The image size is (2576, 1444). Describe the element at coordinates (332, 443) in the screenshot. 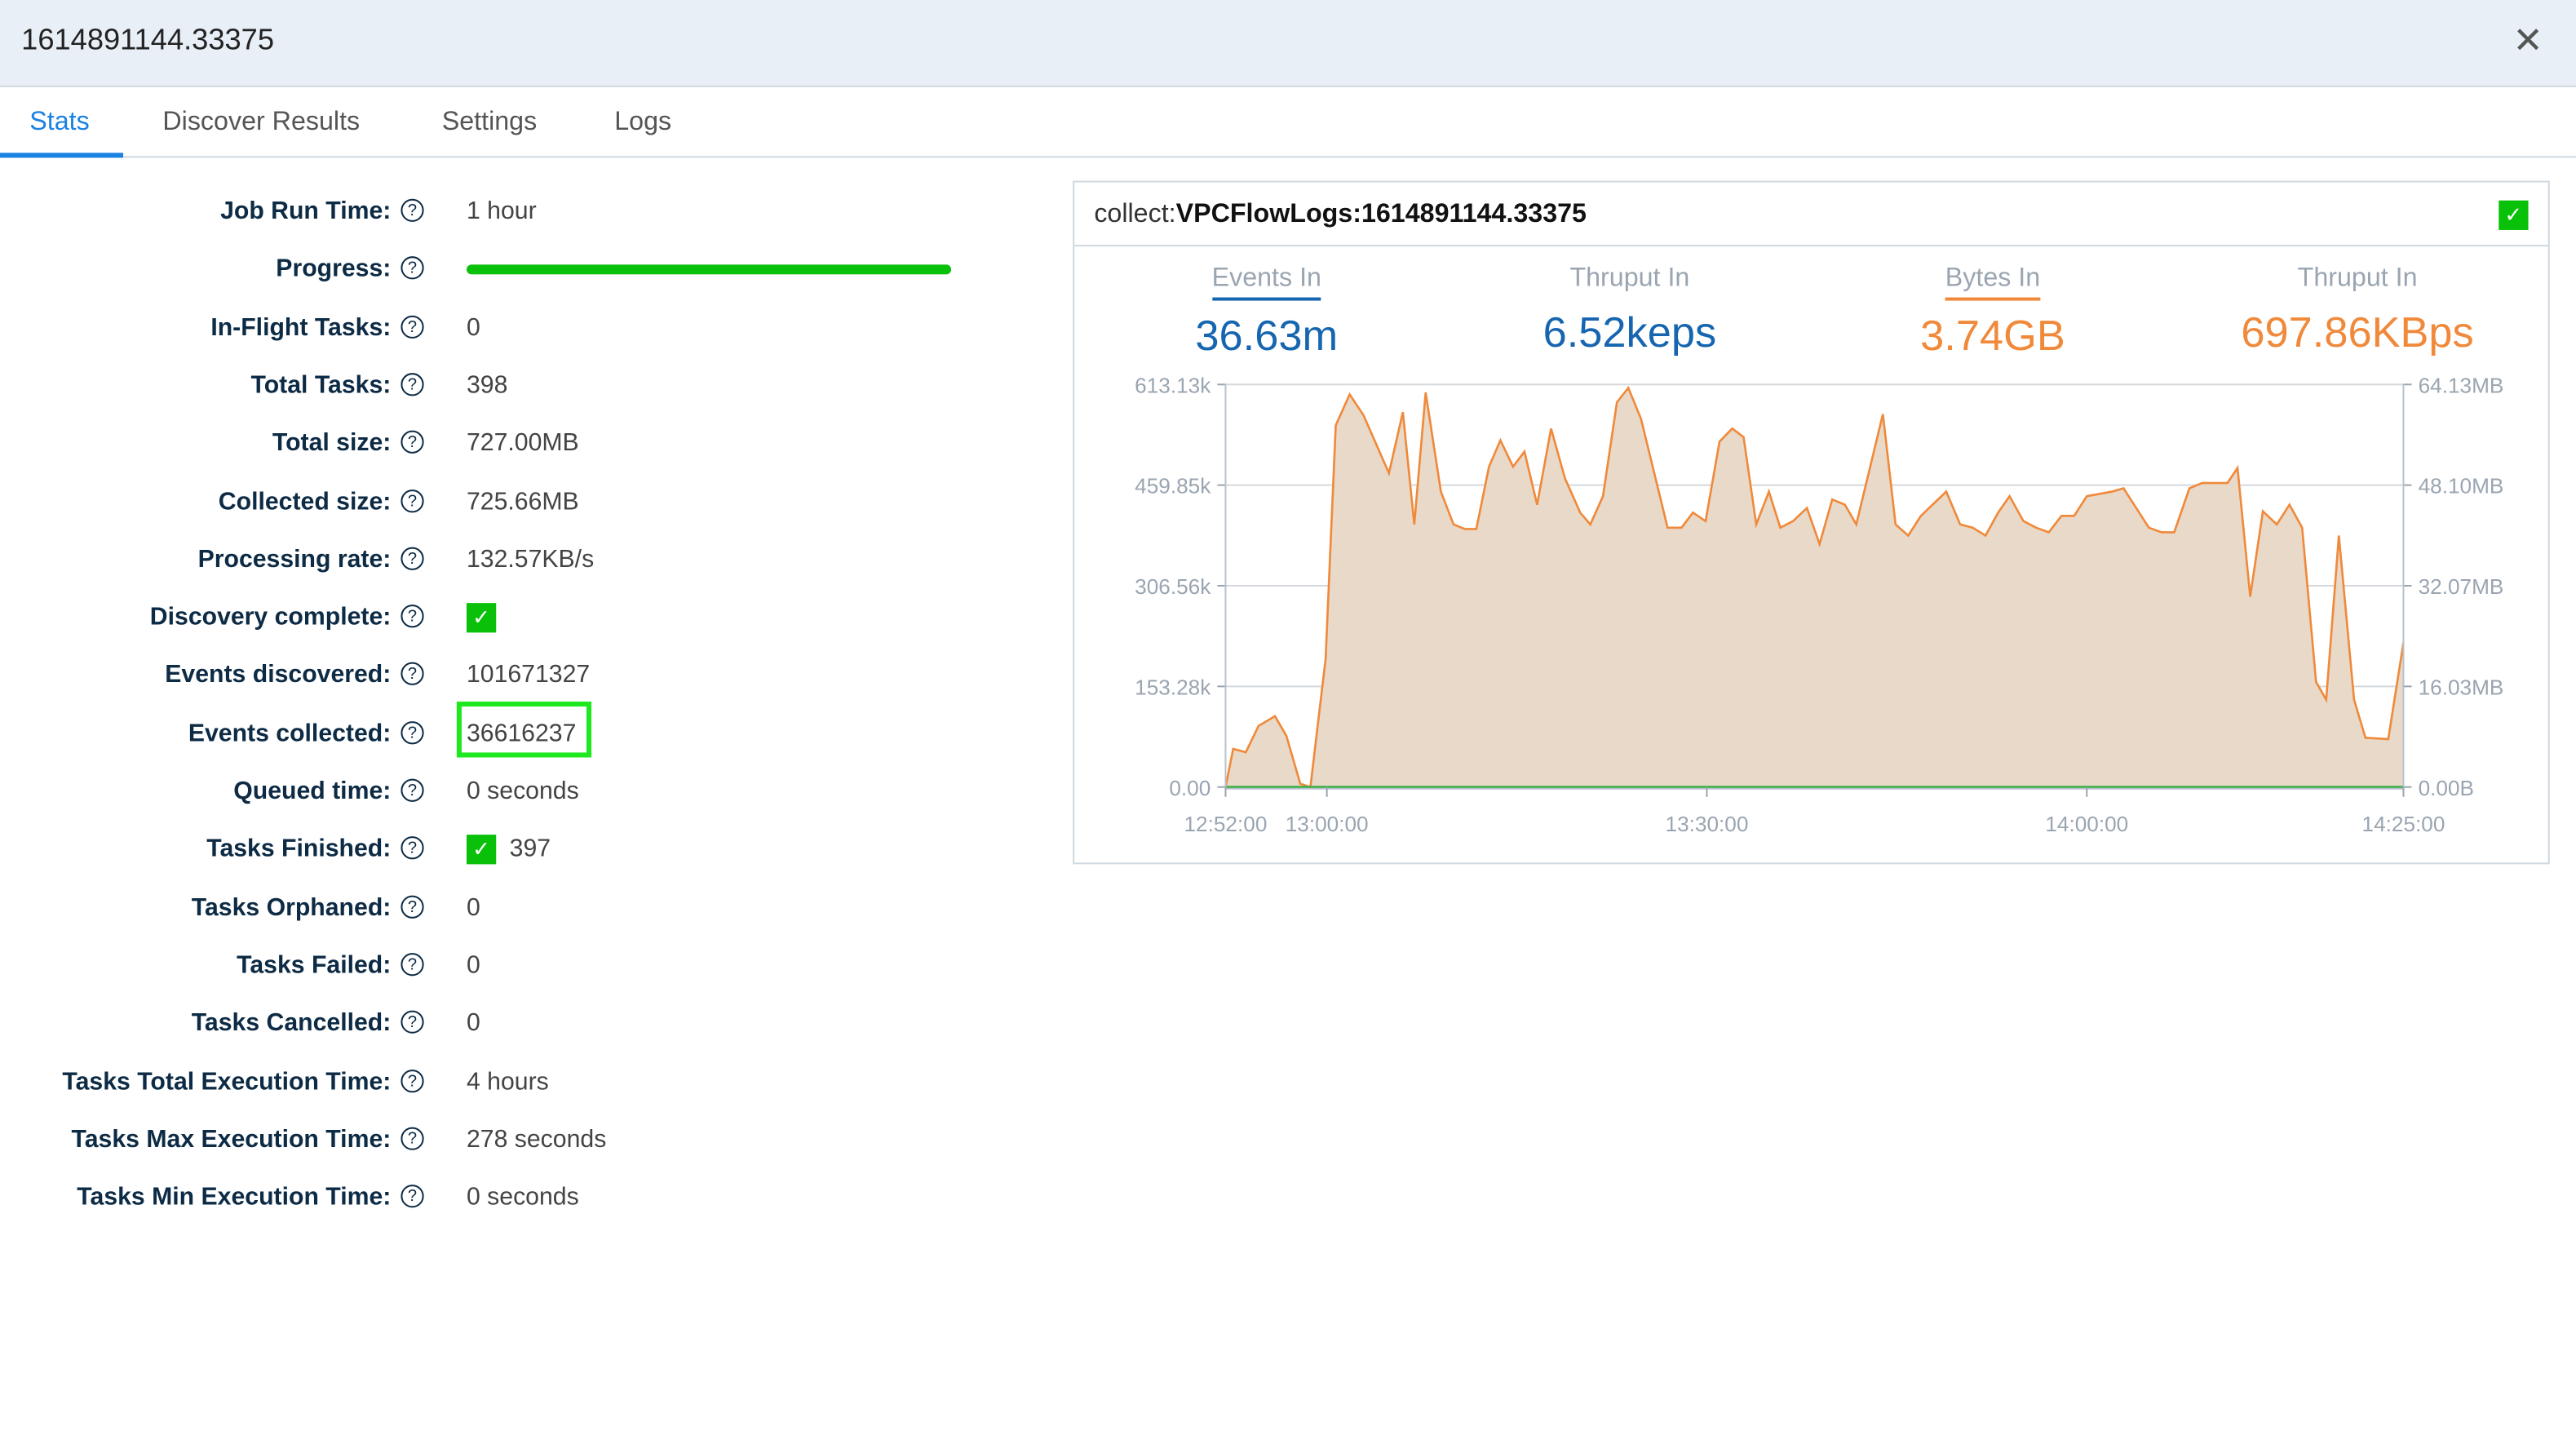

I see `stat-label: Total size:` at that location.